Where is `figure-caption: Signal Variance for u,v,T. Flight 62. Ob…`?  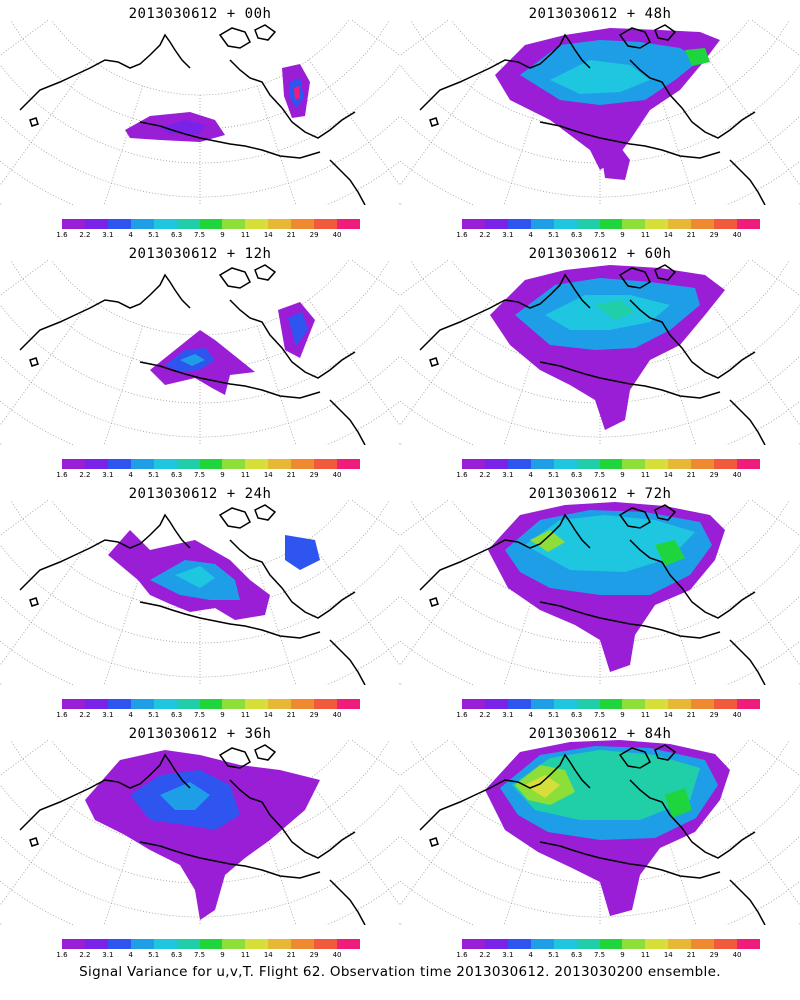 figure-caption: Signal Variance for u,v,T. Flight 62. Ob… is located at coordinates (400, 972).